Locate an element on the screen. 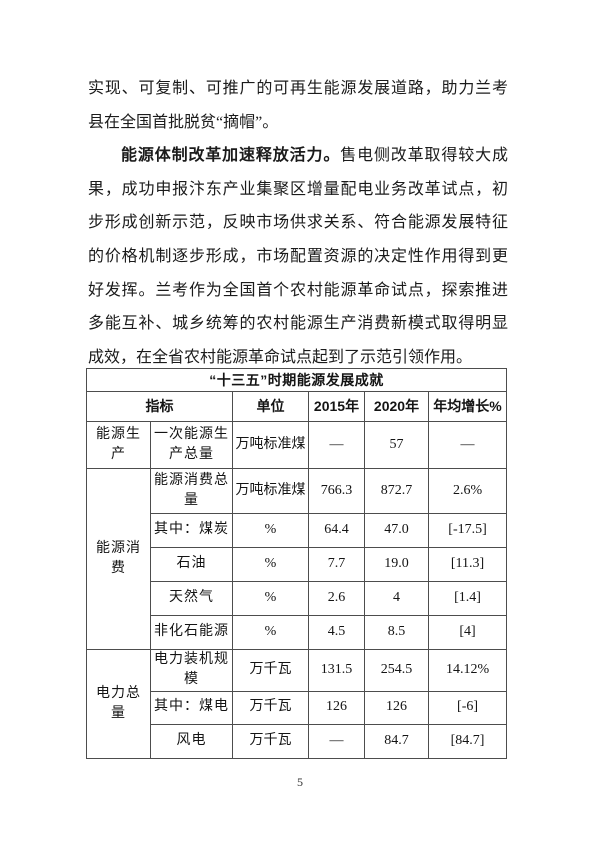 The width and height of the screenshot is (600, 848). cell-growth: [11.3] is located at coordinates (467, 564).